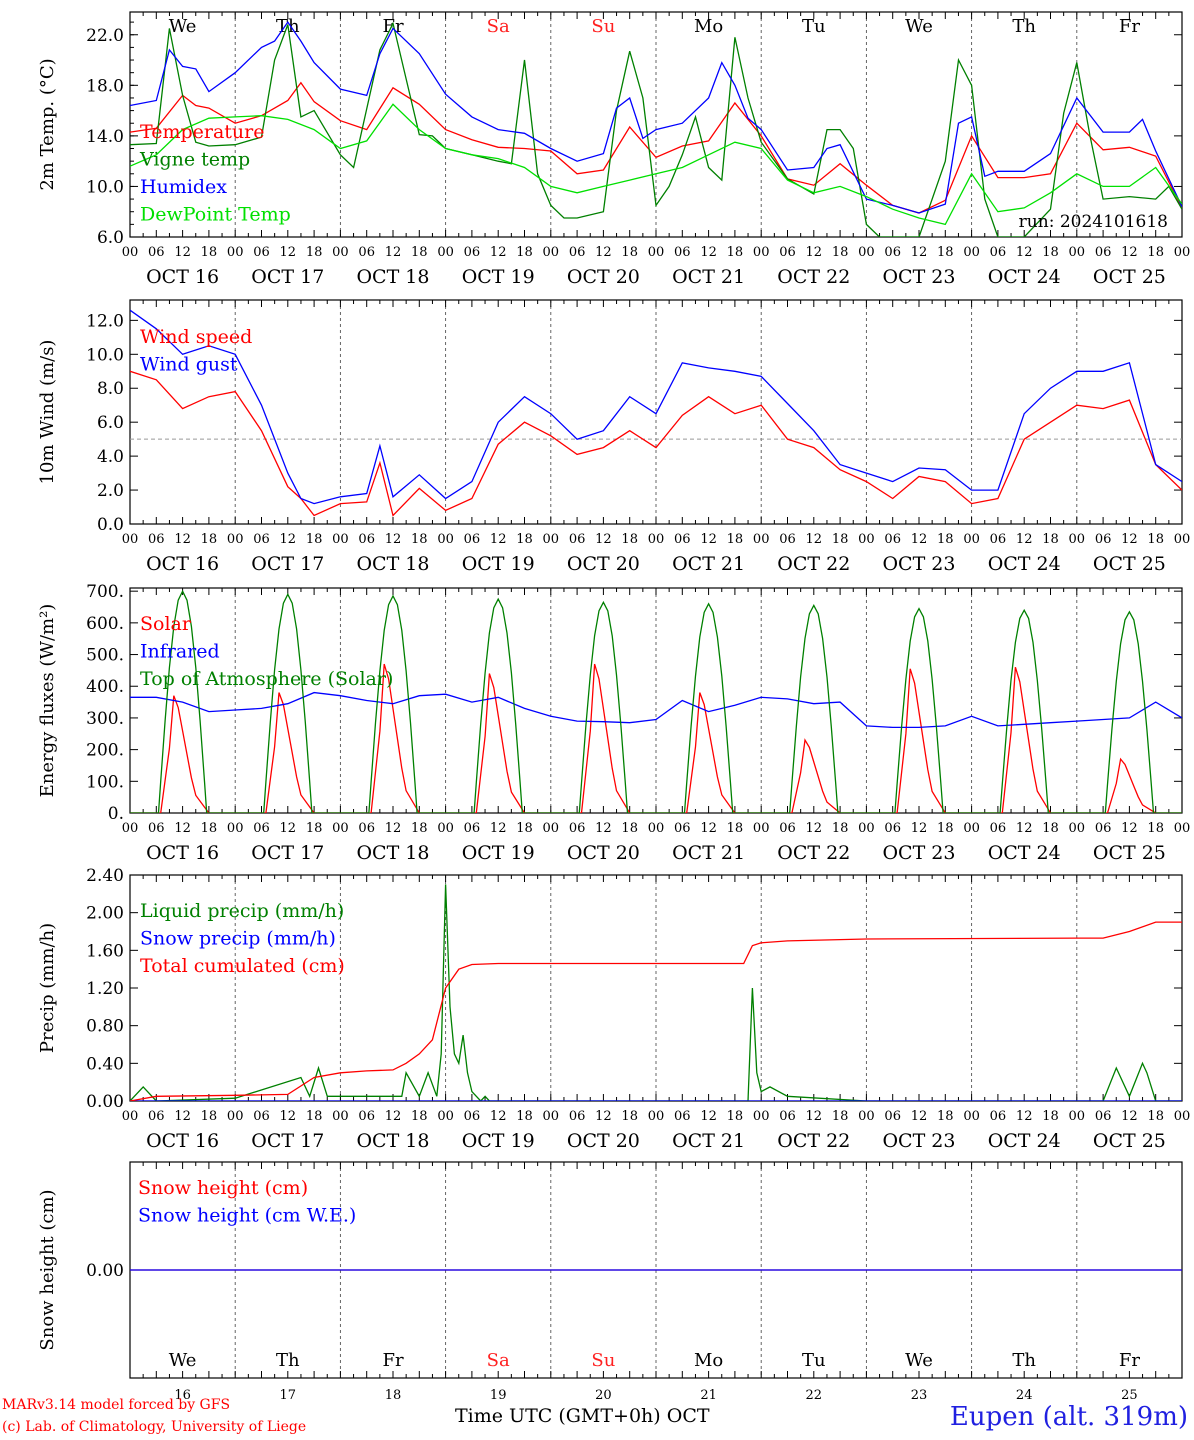 This screenshot has height=1440, width=1194. Describe the element at coordinates (182, 277) in the screenshot. I see `date-label: OCT 16` at that location.